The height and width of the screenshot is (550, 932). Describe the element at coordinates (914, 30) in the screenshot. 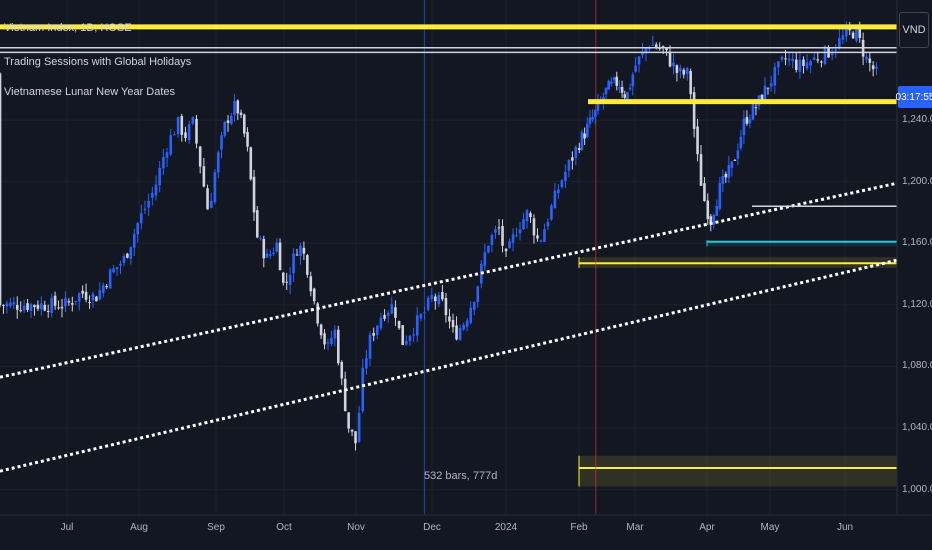

I see `currency-button: VND` at that location.